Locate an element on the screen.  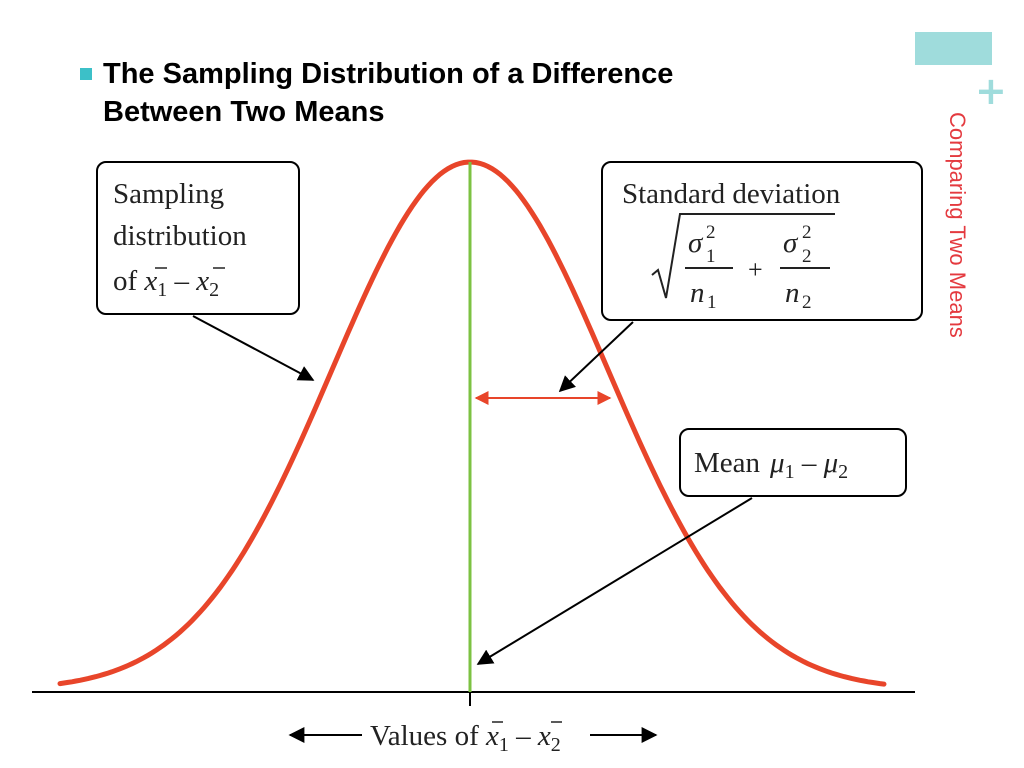
callout-standard-deviation-box is located at coordinates (762, 241).